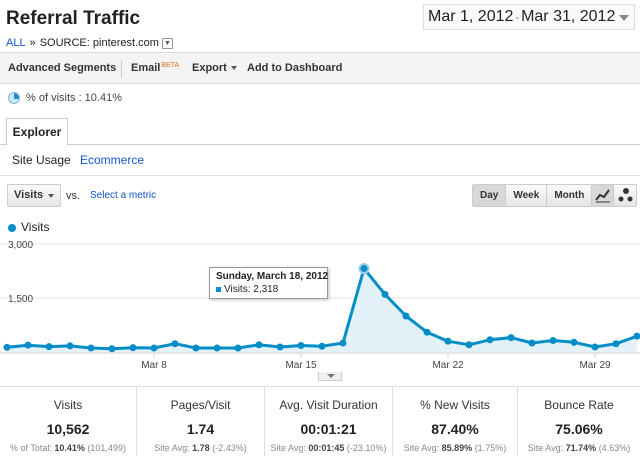 The image size is (640, 456). Describe the element at coordinates (603, 195) in the screenshot. I see `line-chart-icon` at that location.